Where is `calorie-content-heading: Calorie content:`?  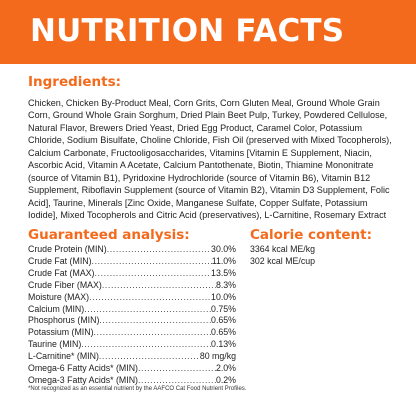 calorie-content-heading: Calorie content: is located at coordinates (311, 235).